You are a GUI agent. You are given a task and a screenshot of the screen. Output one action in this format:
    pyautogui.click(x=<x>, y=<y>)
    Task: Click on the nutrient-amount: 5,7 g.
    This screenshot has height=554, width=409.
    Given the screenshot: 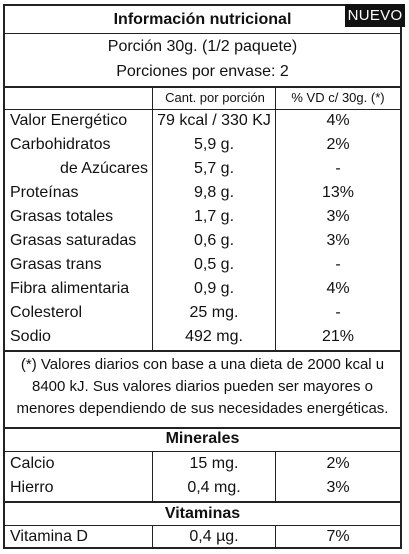 What is the action you would take?
    pyautogui.click(x=214, y=168)
    